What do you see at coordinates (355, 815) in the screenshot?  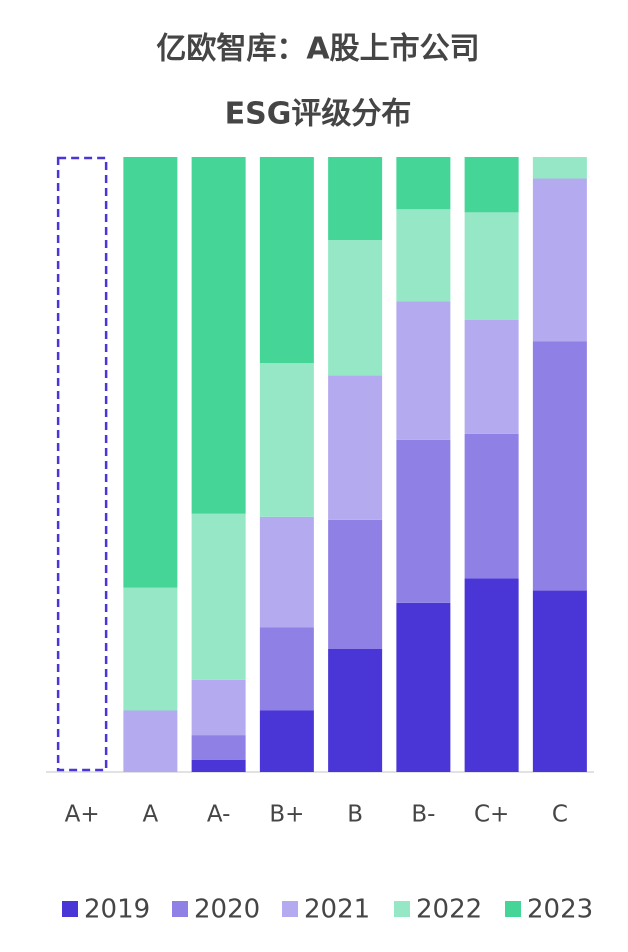 I see `x-tick-label: B` at bounding box center [355, 815].